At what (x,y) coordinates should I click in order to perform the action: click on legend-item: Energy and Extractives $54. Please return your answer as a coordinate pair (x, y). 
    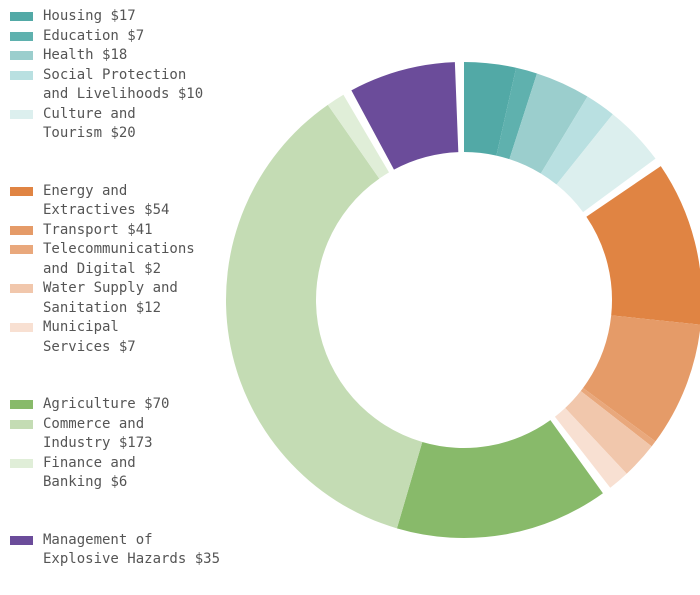
    Looking at the image, I should click on (130, 201).